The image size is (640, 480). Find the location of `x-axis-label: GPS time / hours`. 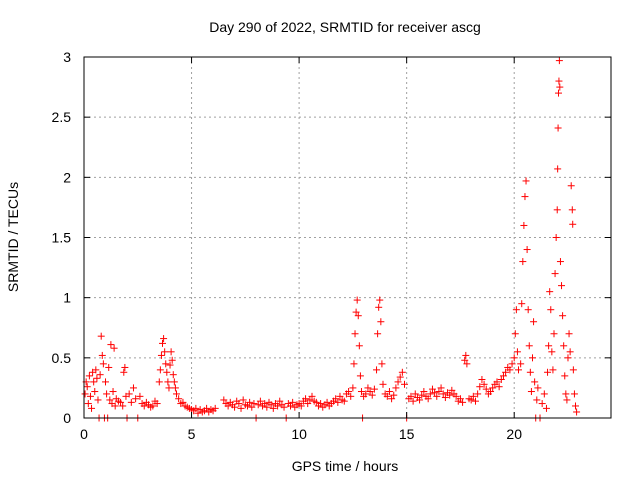

x-axis-label: GPS time / hours is located at coordinates (345, 466).